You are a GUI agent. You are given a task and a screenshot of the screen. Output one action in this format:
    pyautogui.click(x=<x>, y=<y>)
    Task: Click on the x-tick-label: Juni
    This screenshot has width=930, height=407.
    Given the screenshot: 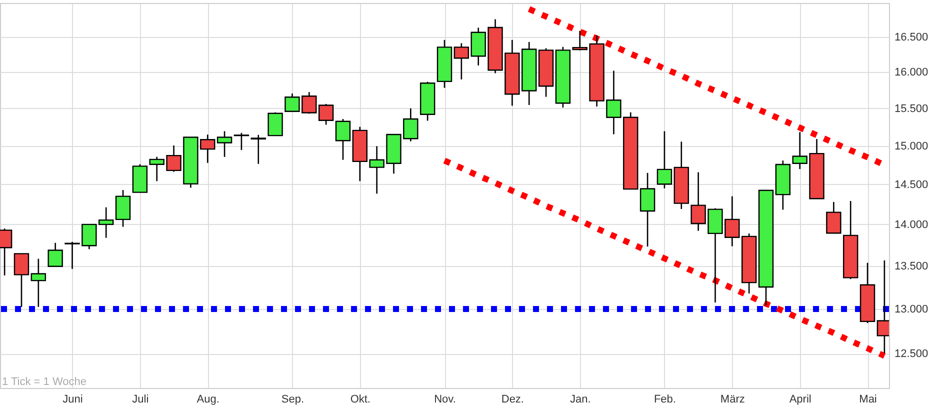 What is the action you would take?
    pyautogui.click(x=72, y=400)
    